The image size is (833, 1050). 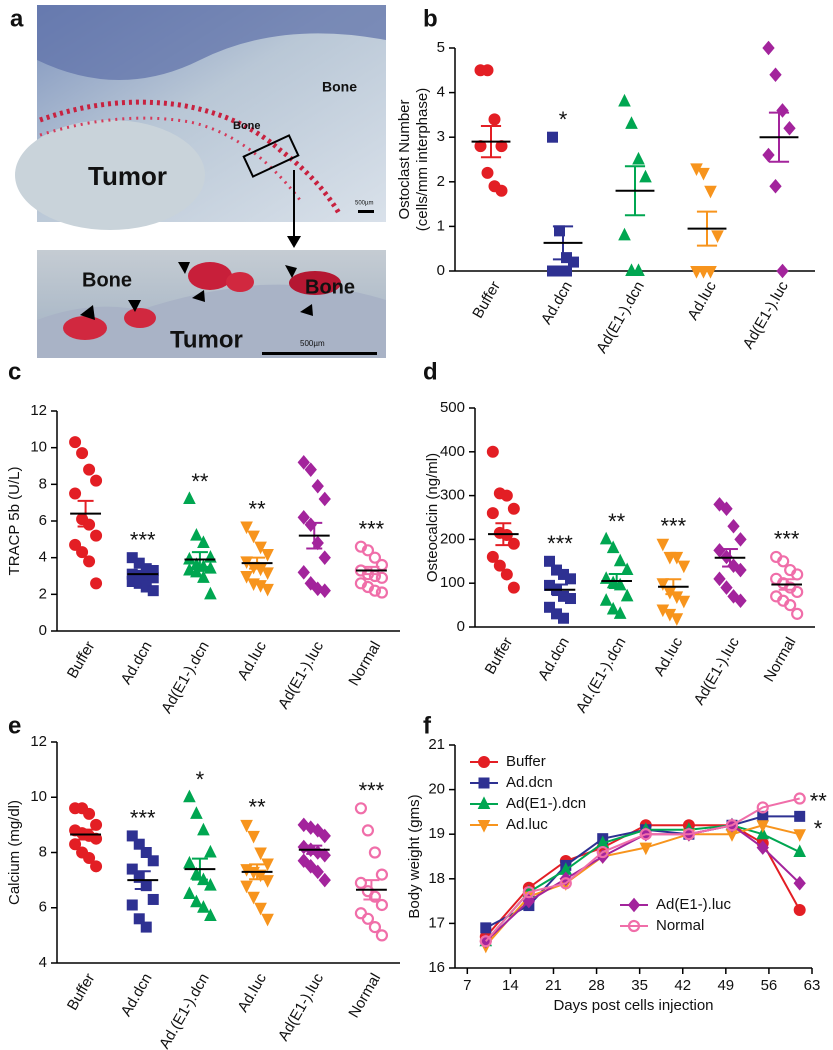 What do you see at coordinates (441, 225) in the screenshot?
I see `y-tick-label: 1` at bounding box center [441, 225].